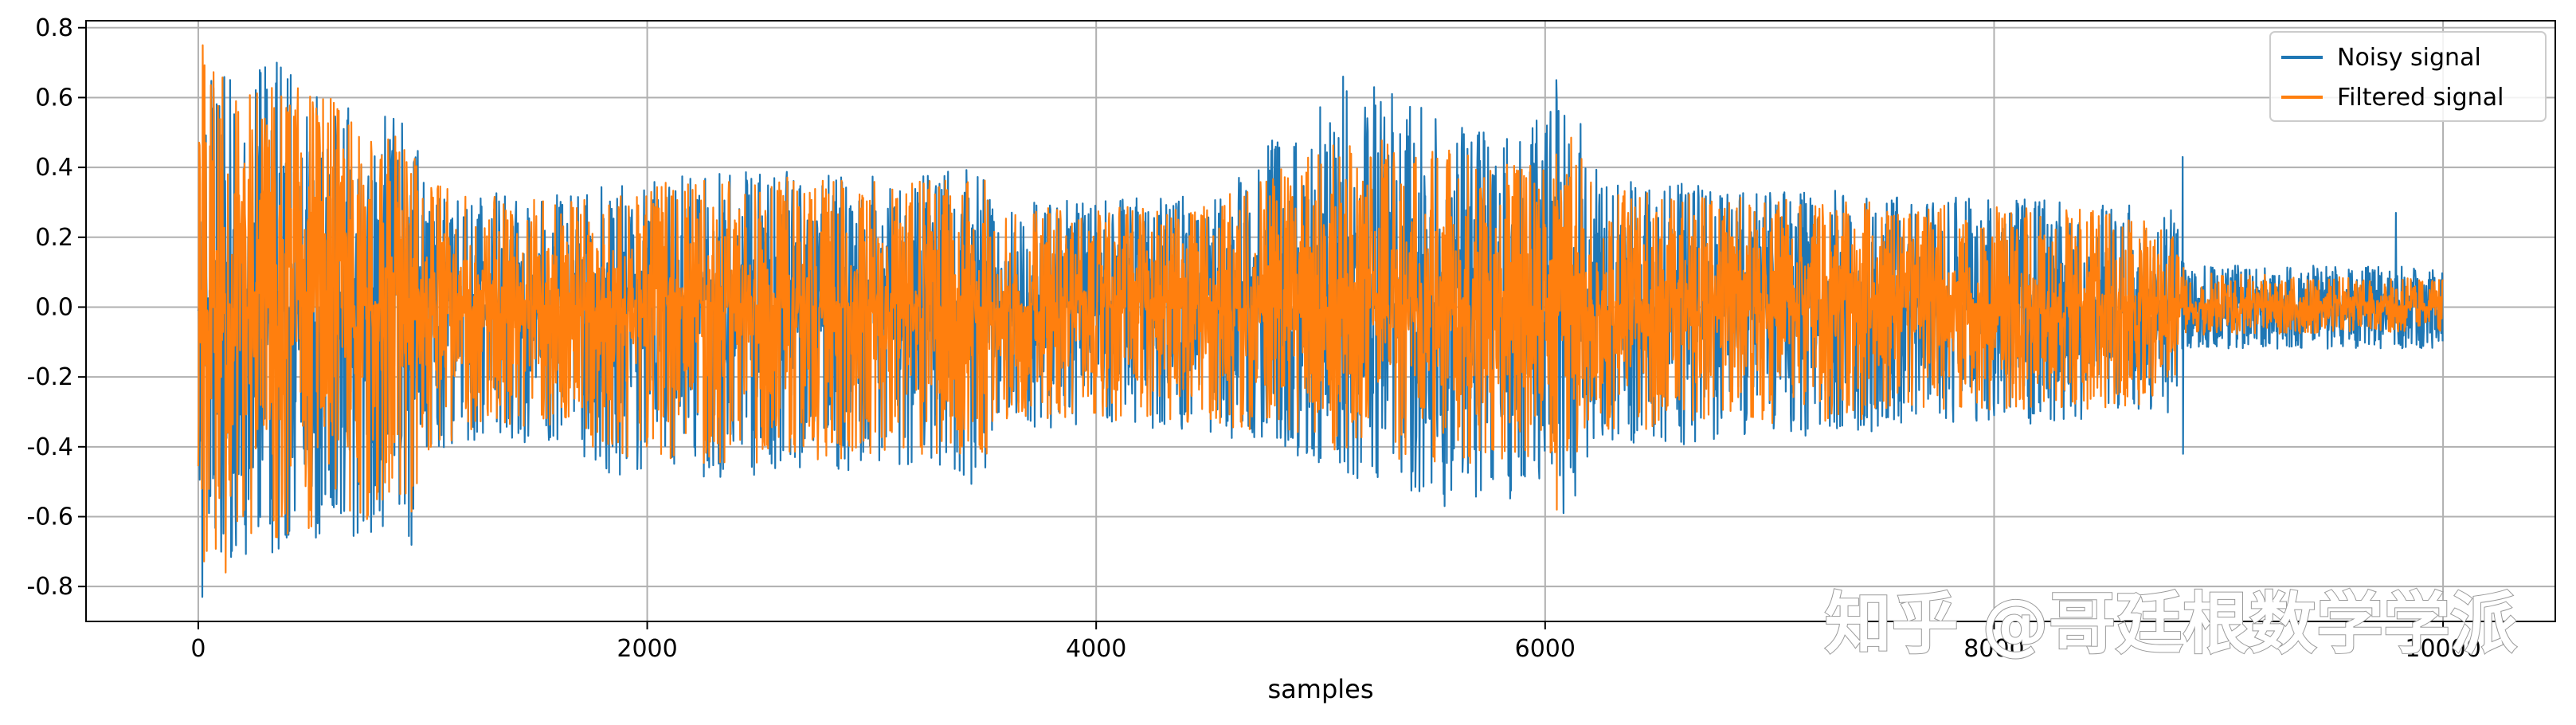 This screenshot has height=725, width=2576. I want to click on legend: Noisy signal Filtered signal, so click(2408, 76).